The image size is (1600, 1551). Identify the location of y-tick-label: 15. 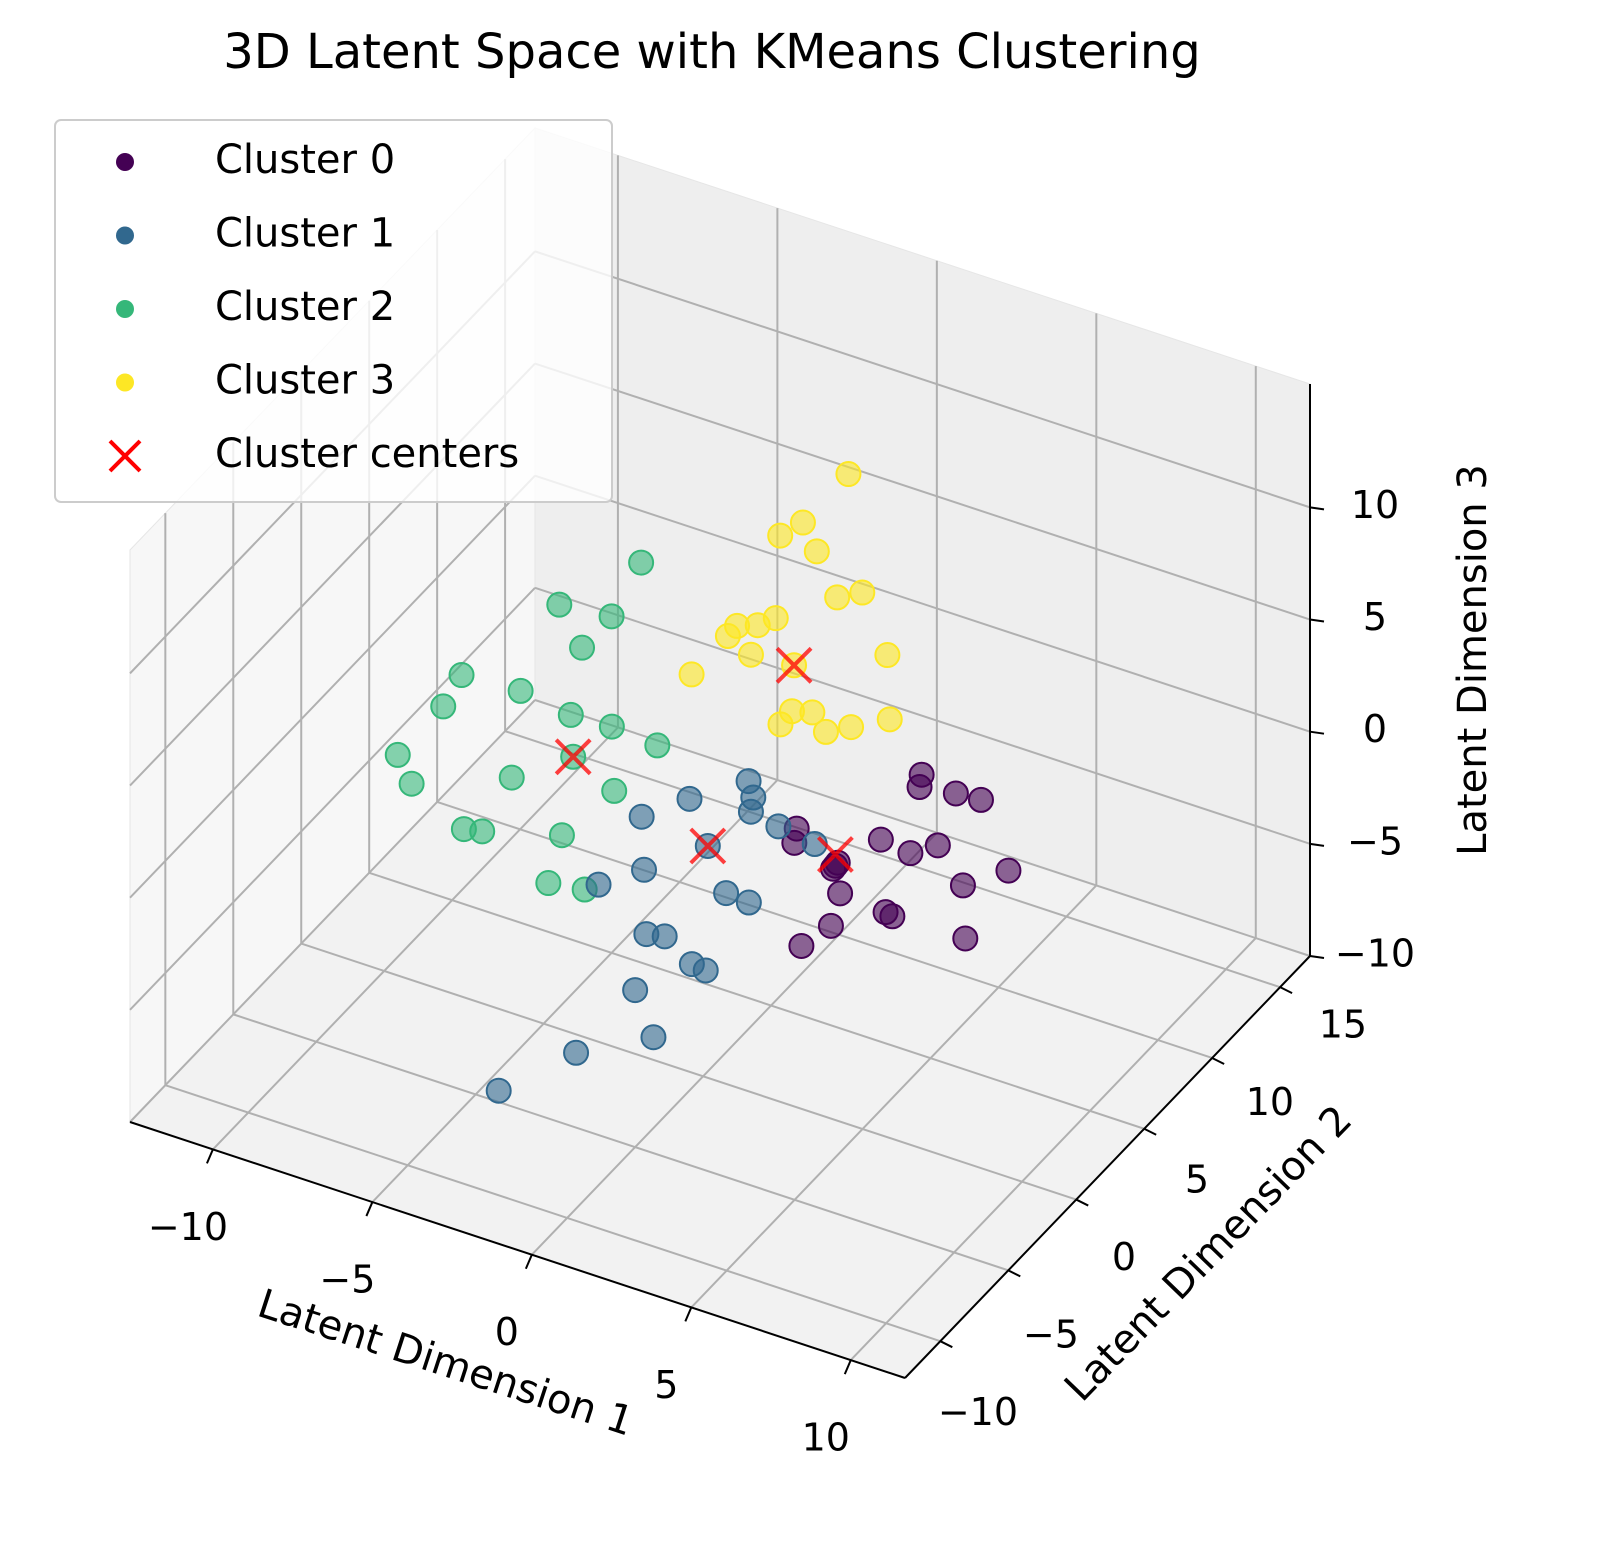
(1343, 1025).